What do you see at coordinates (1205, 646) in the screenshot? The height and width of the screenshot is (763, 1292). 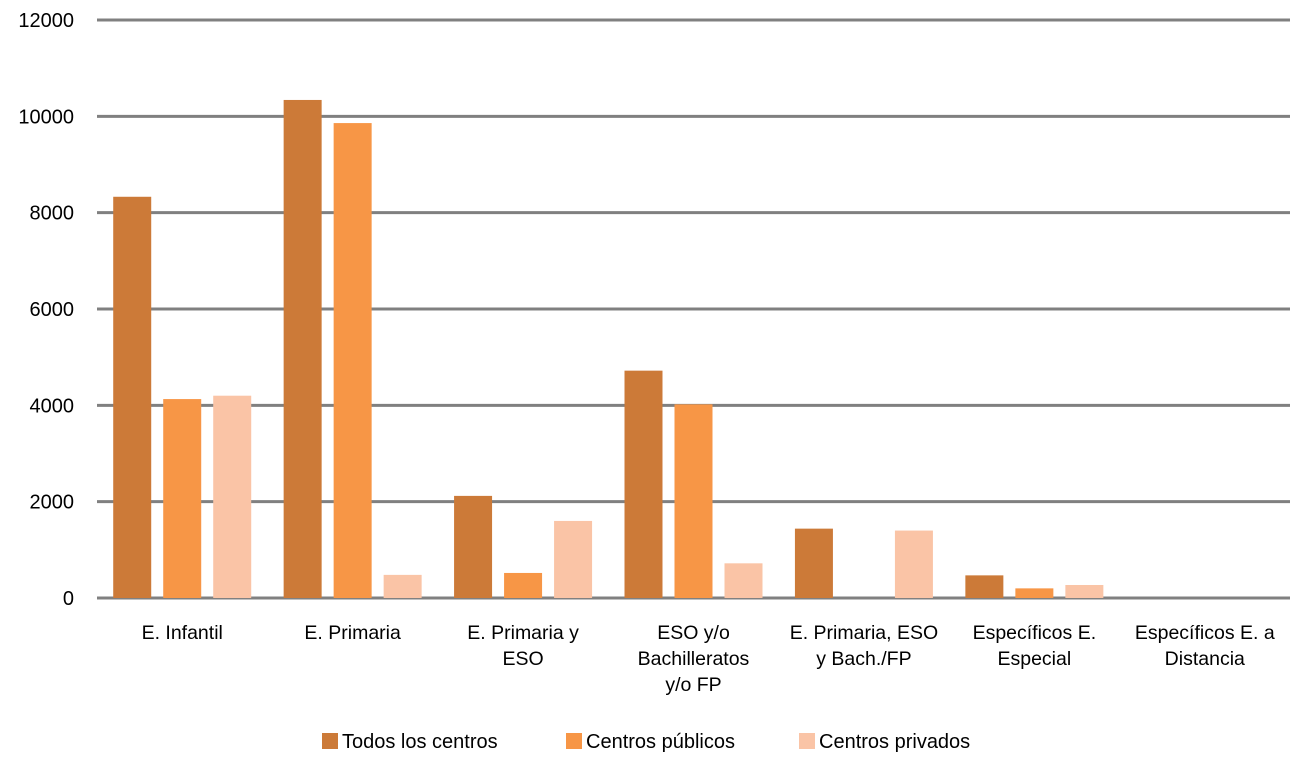 I see `x-tick-label: Específicos E. a Distancia` at bounding box center [1205, 646].